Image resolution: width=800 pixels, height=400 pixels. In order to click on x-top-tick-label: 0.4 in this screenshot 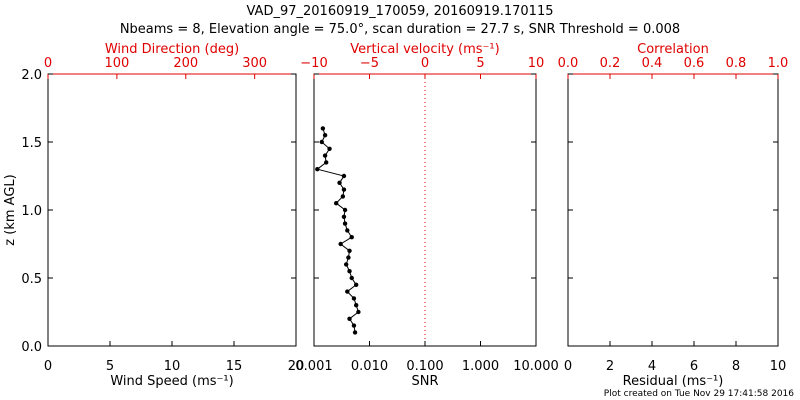, I will do `click(652, 63)`.